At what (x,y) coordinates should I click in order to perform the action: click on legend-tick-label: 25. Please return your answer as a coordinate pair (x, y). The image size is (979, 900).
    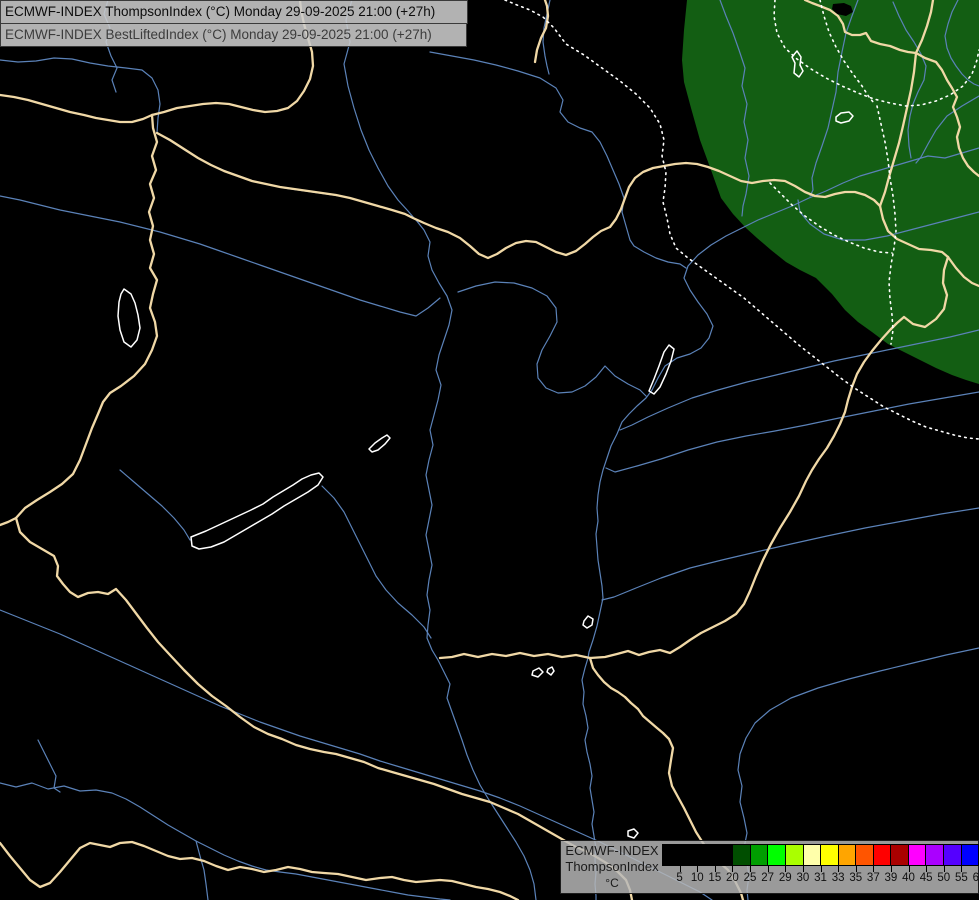
    Looking at the image, I should click on (750, 878).